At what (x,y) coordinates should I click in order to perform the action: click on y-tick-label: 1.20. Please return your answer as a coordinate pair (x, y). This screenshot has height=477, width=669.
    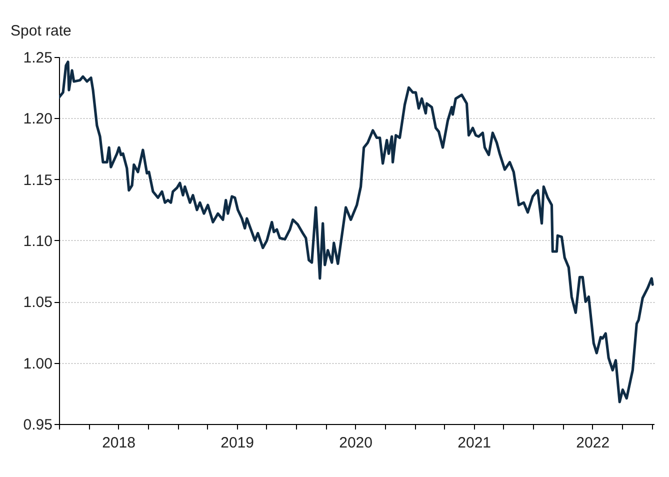
    Looking at the image, I should click on (37, 119).